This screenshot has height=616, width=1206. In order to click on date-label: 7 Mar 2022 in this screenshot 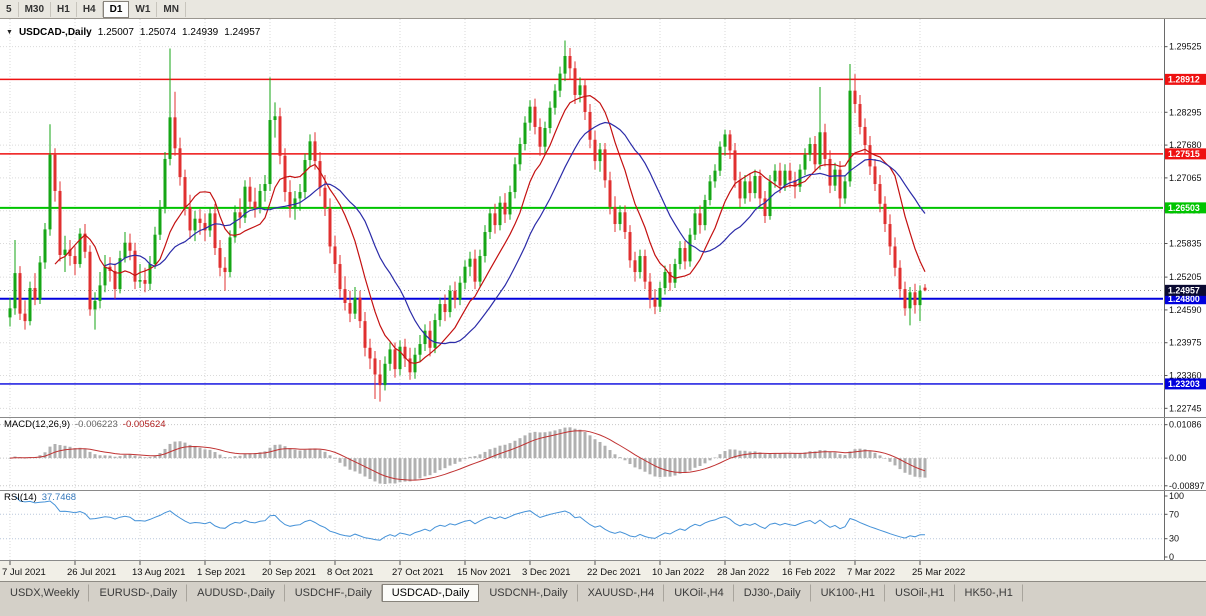, I will do `click(871, 572)`.